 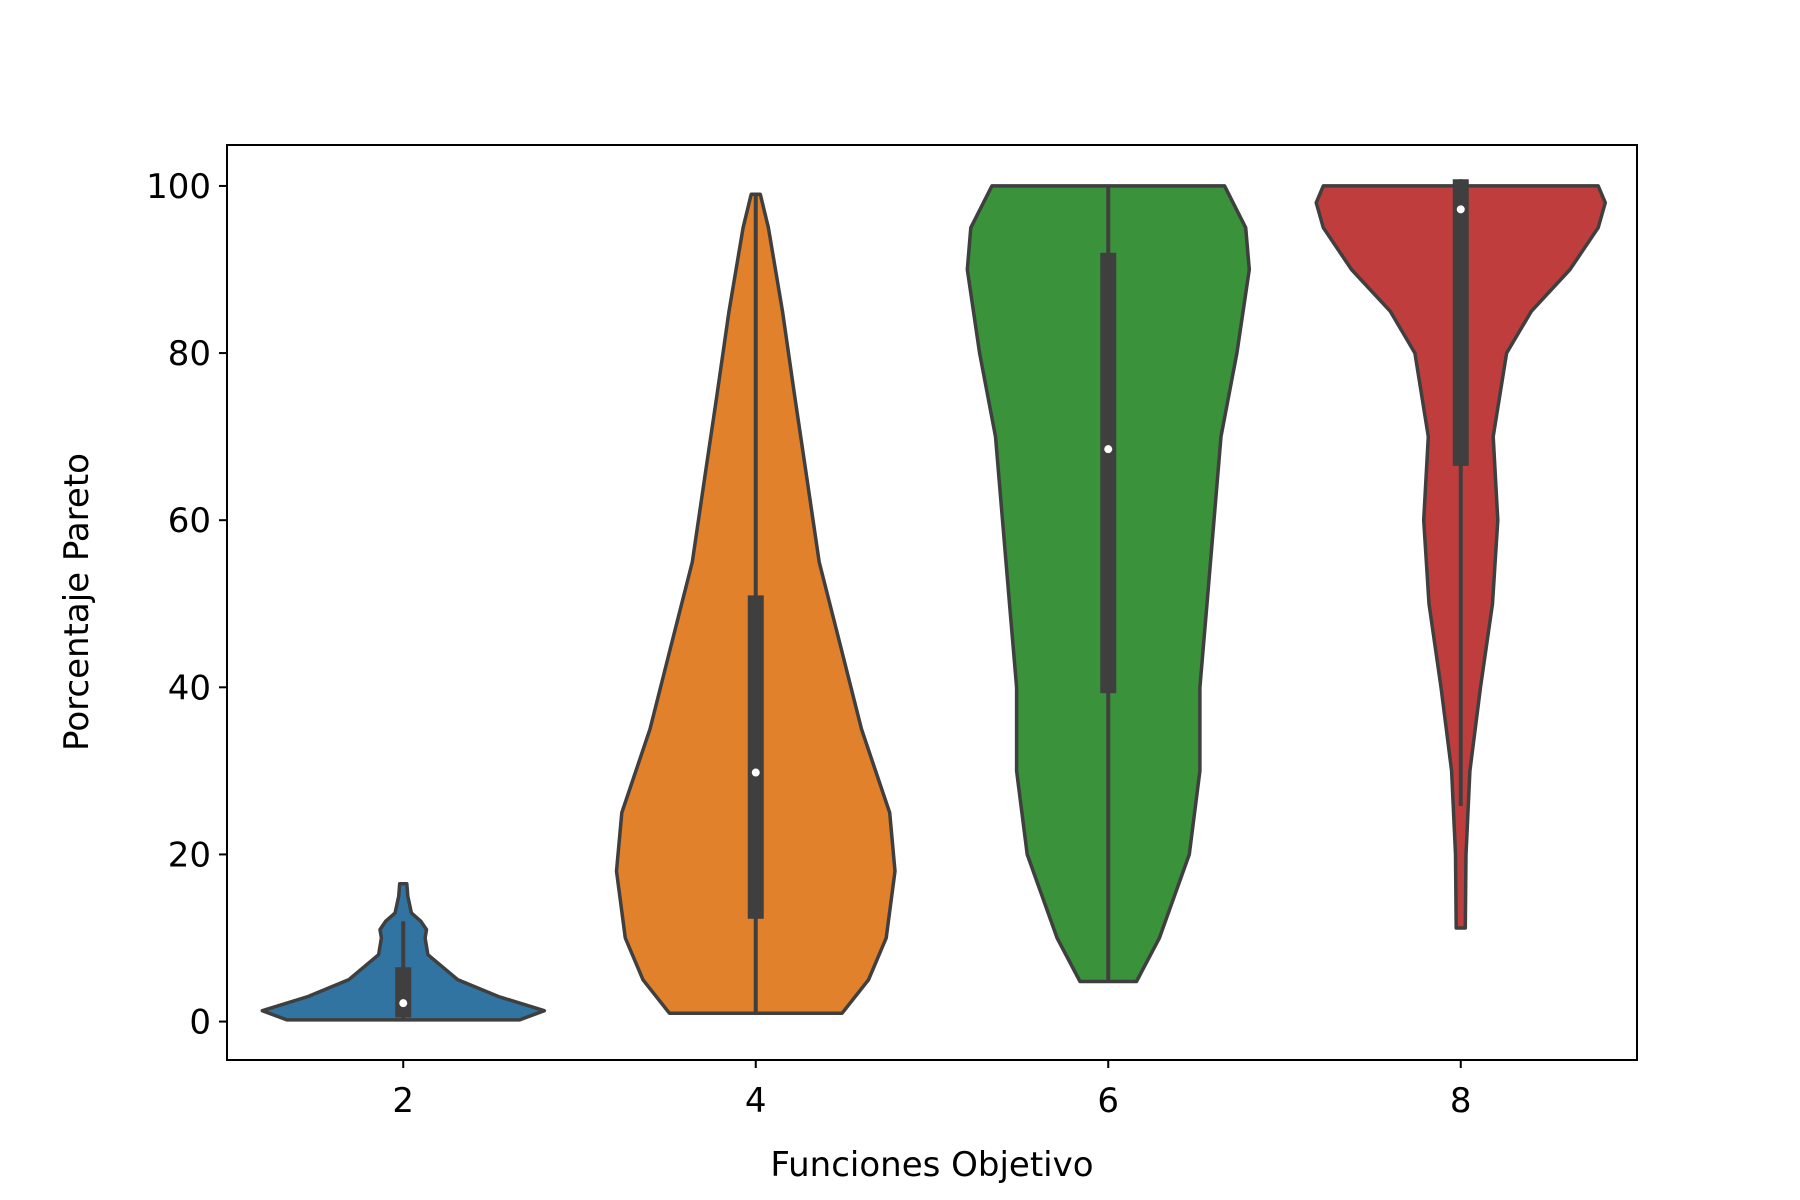 What do you see at coordinates (403, 1101) in the screenshot?
I see `x-tick-label: 2` at bounding box center [403, 1101].